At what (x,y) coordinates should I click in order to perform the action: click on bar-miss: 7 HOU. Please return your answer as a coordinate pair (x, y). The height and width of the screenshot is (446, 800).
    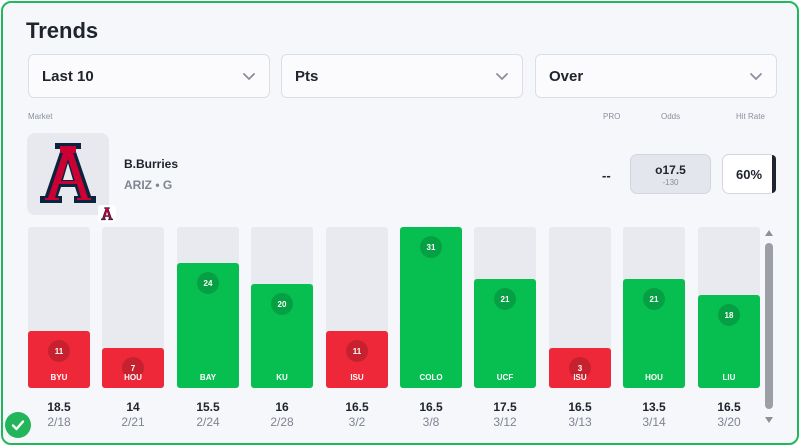
    Looking at the image, I should click on (133, 368).